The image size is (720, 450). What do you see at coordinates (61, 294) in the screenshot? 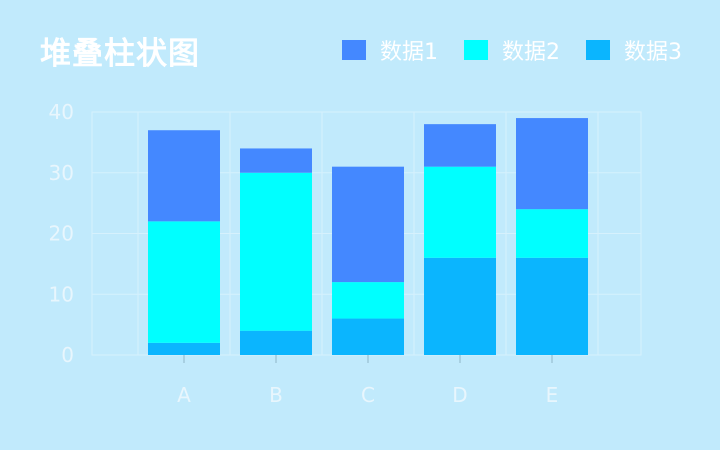
I see `y-tick-label: 10` at bounding box center [61, 294].